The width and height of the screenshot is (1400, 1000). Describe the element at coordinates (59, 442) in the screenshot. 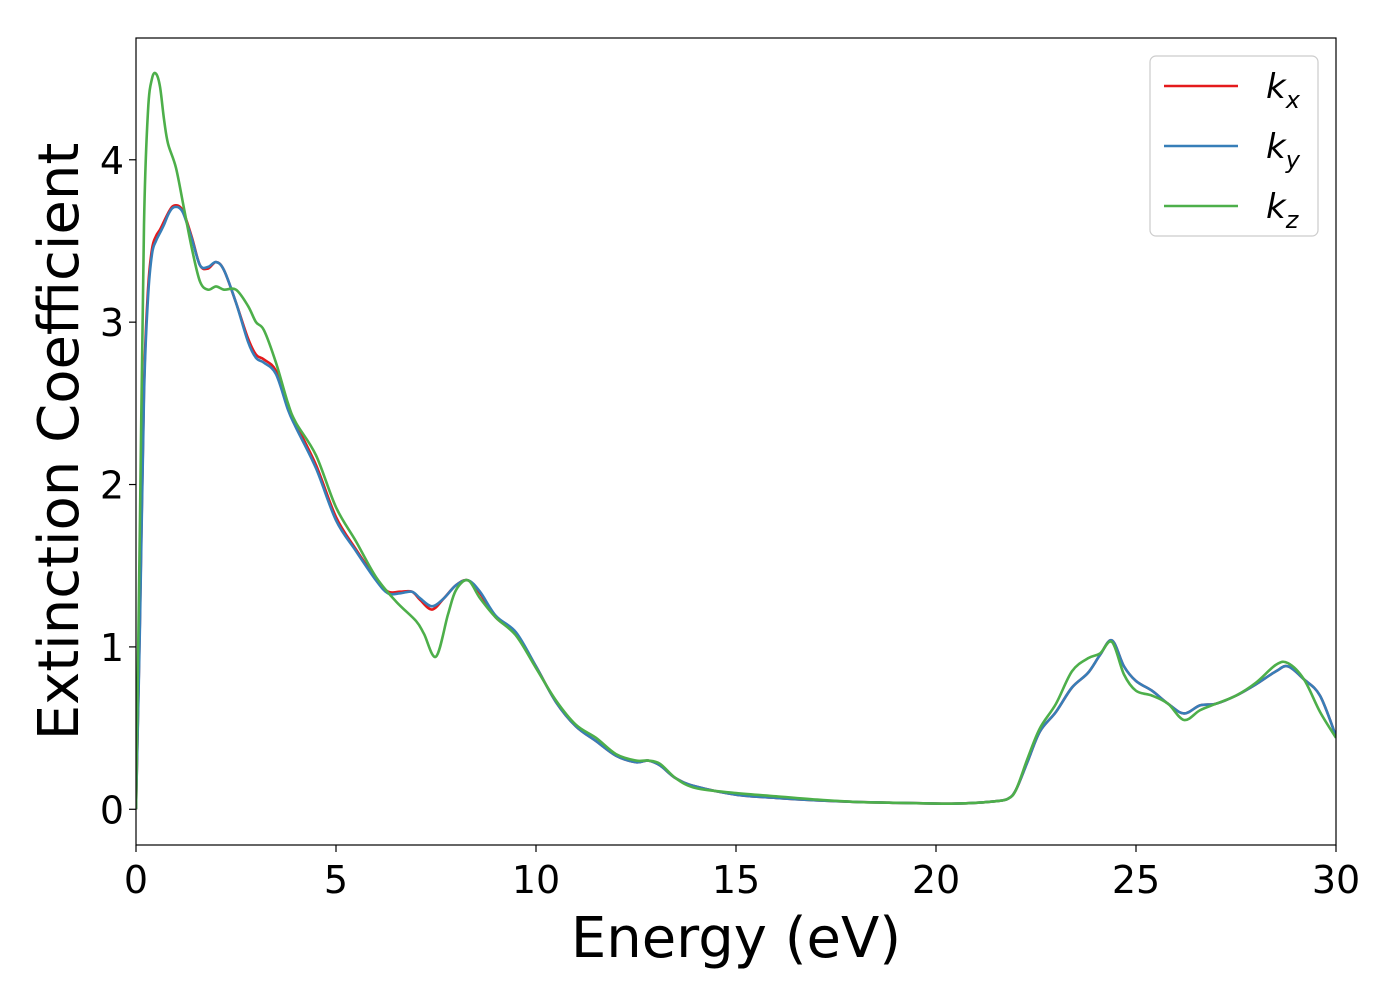

I see `y-axis-title: Extinction Coefficient` at that location.